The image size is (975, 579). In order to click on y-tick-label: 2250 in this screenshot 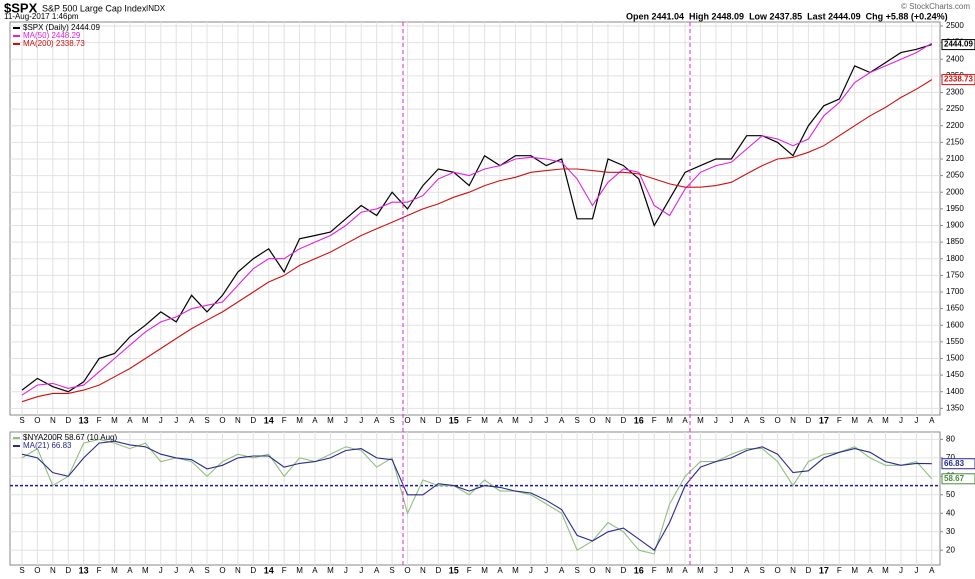, I will do `click(955, 108)`.